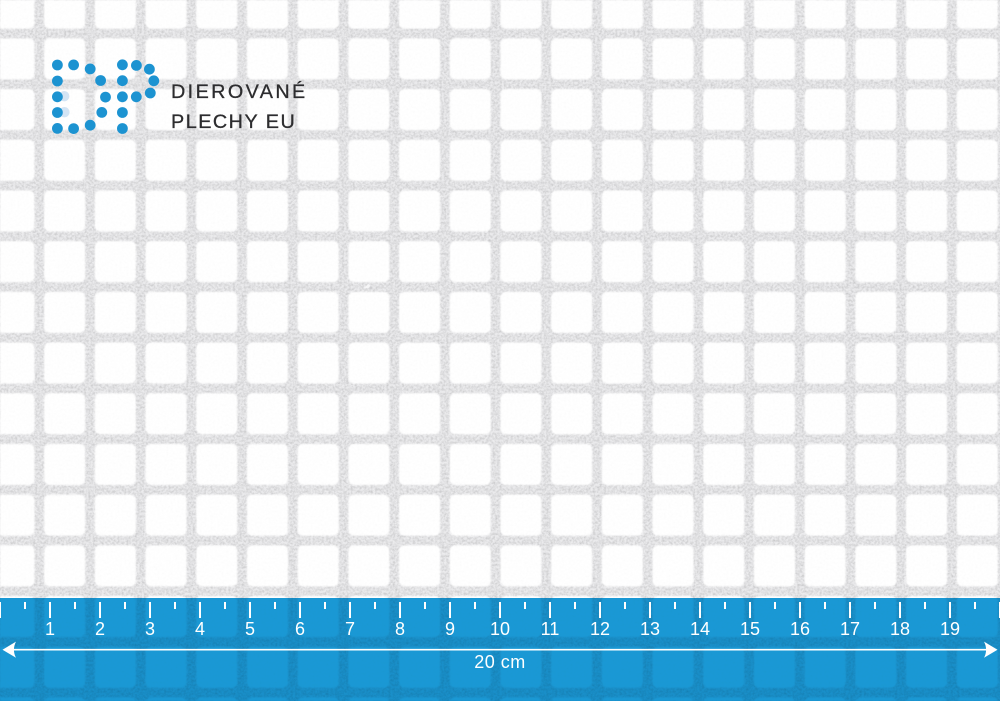 The width and height of the screenshot is (1000, 701). I want to click on ruler-number: 6, so click(300, 629).